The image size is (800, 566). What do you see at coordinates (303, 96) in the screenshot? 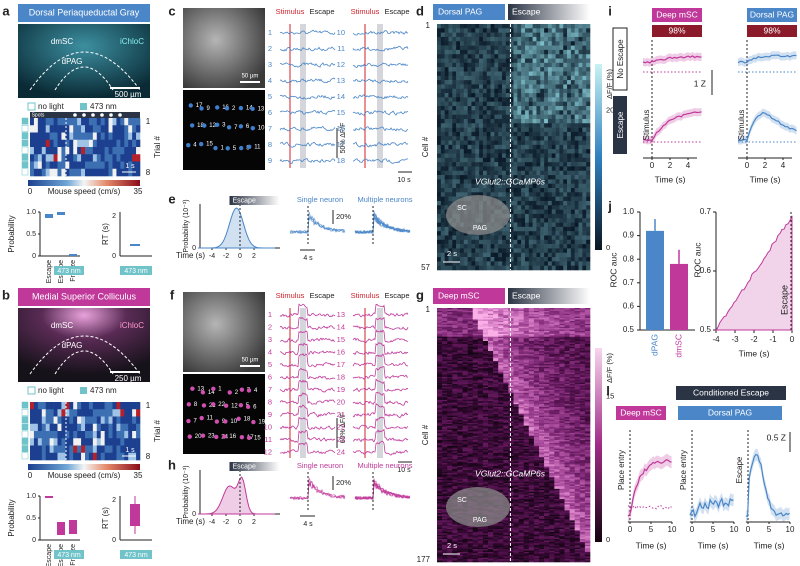
I see `escape-band` at bounding box center [303, 96].